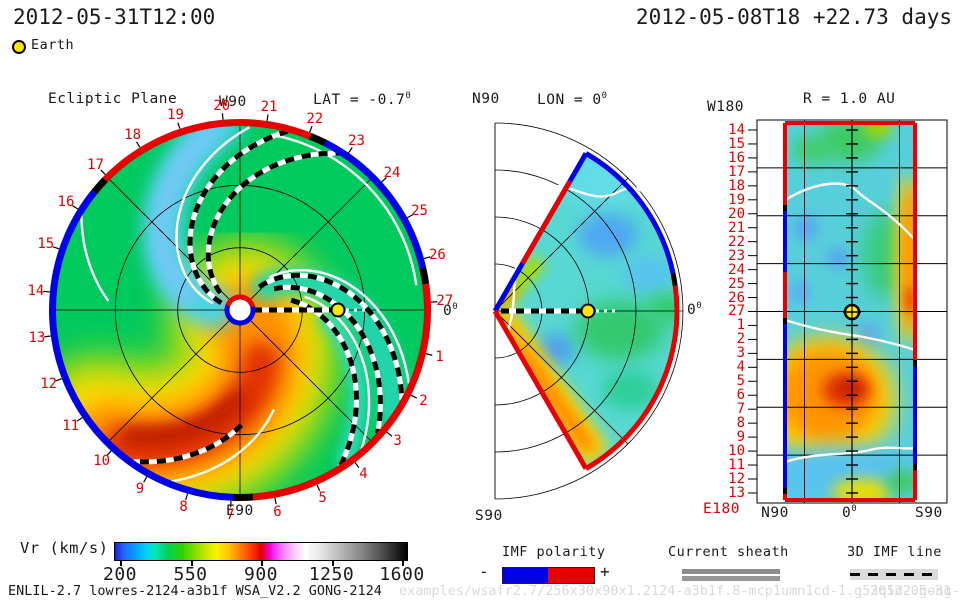 The width and height of the screenshot is (960, 600). Describe the element at coordinates (740, 367) in the screenshot. I see `radial-day-label: 4` at that location.